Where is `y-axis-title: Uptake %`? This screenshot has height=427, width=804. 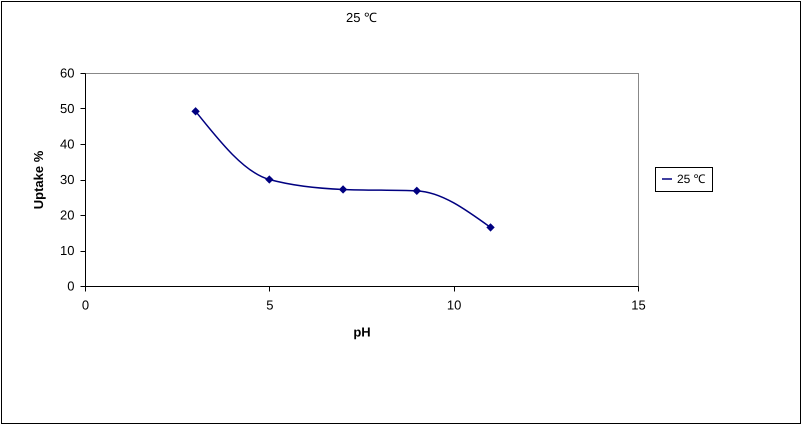
y-axis-title: Uptake % is located at coordinates (38, 180).